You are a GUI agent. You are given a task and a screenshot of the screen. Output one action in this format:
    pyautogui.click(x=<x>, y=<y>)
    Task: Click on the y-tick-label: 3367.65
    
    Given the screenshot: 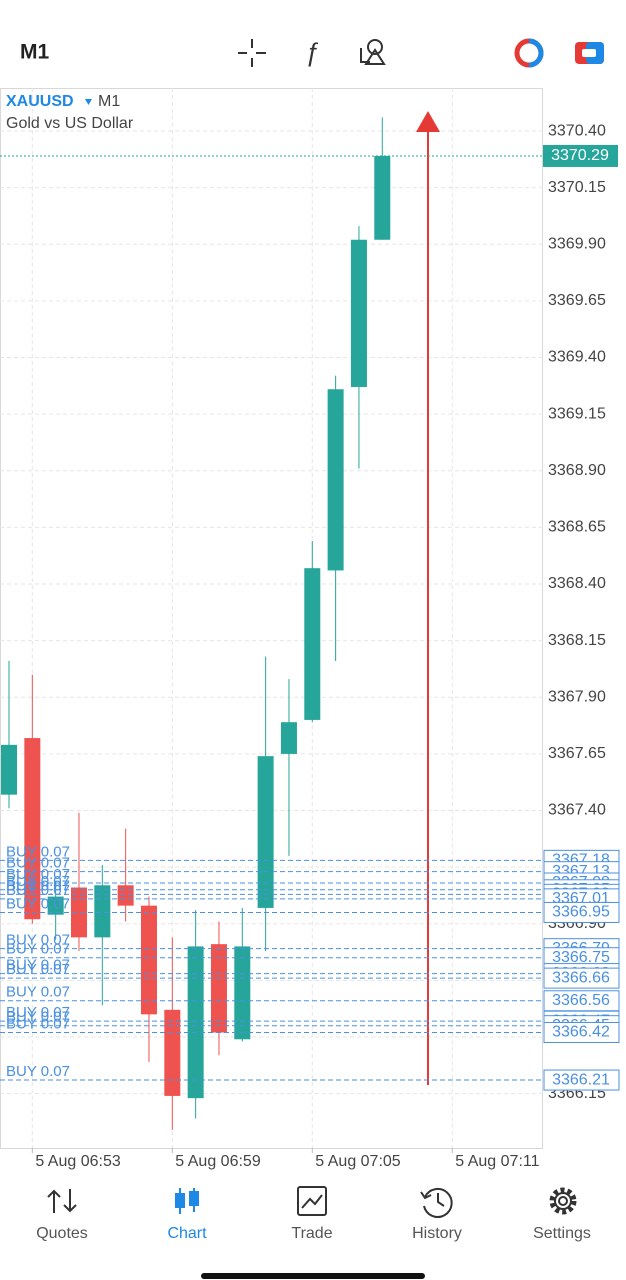 What is the action you would take?
    pyautogui.click(x=577, y=753)
    